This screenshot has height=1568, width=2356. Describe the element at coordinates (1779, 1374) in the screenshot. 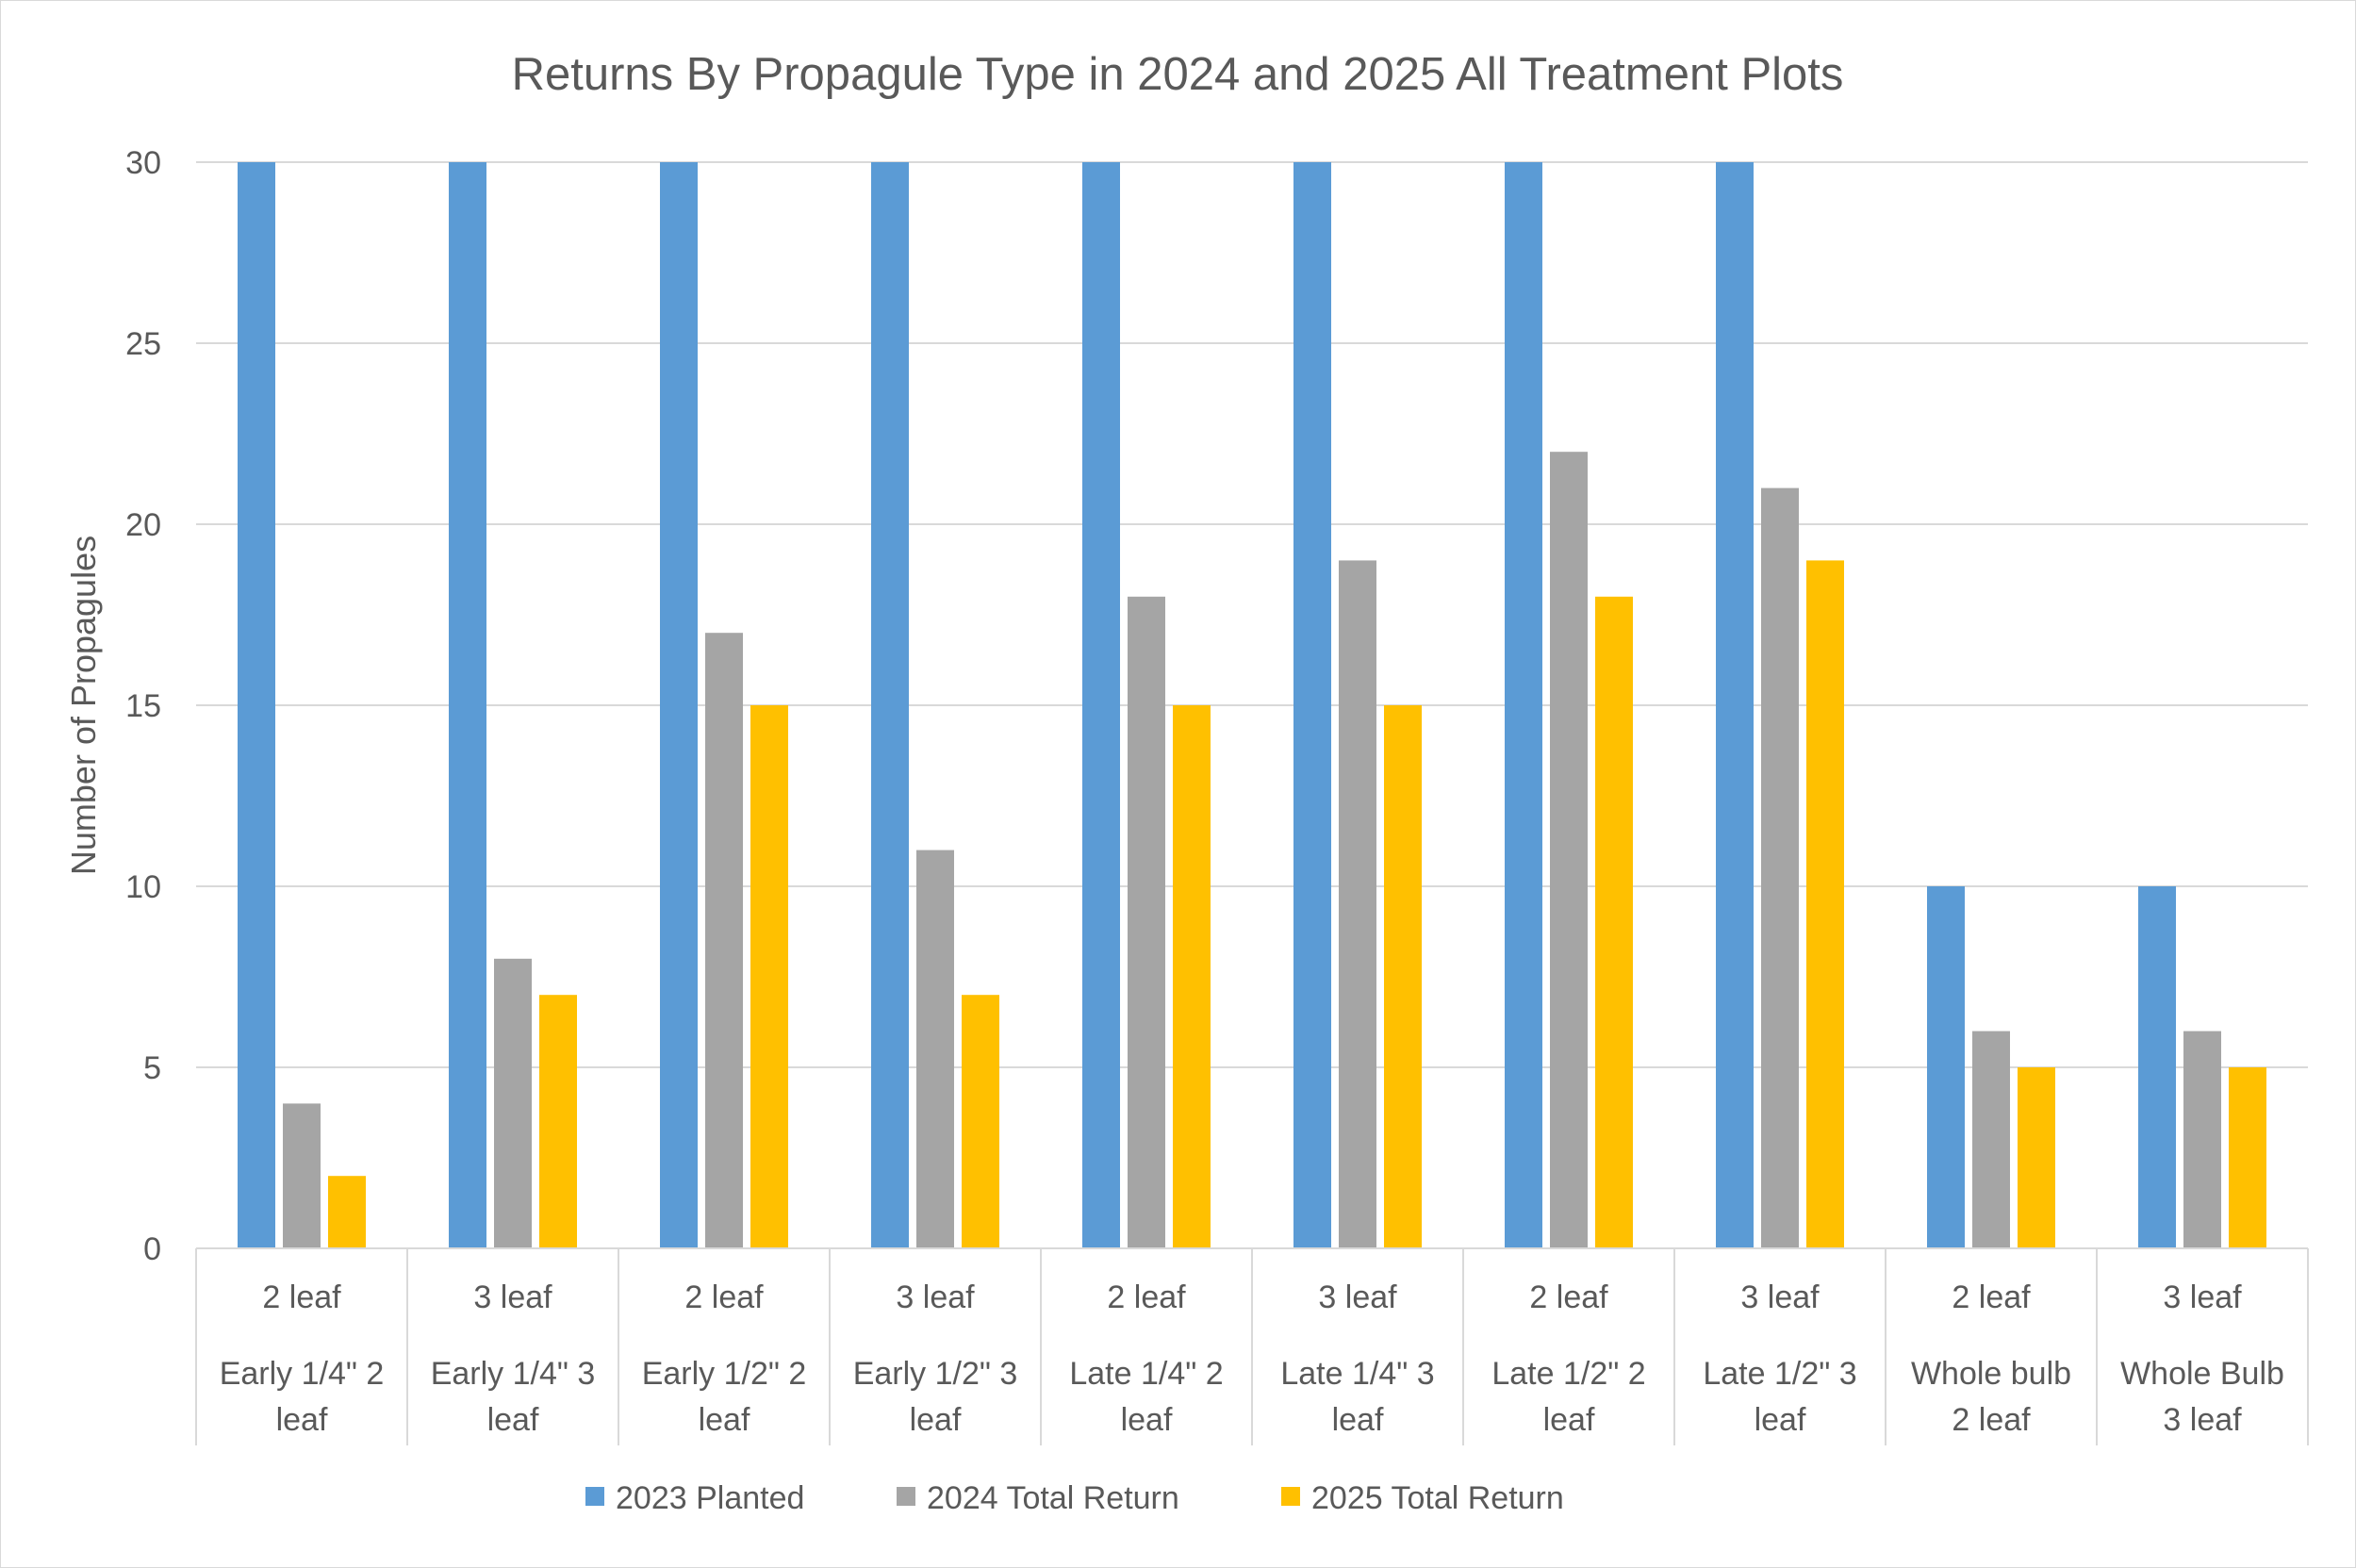

I see `x-tick-label-outer: Late 1/2" 3` at that location.